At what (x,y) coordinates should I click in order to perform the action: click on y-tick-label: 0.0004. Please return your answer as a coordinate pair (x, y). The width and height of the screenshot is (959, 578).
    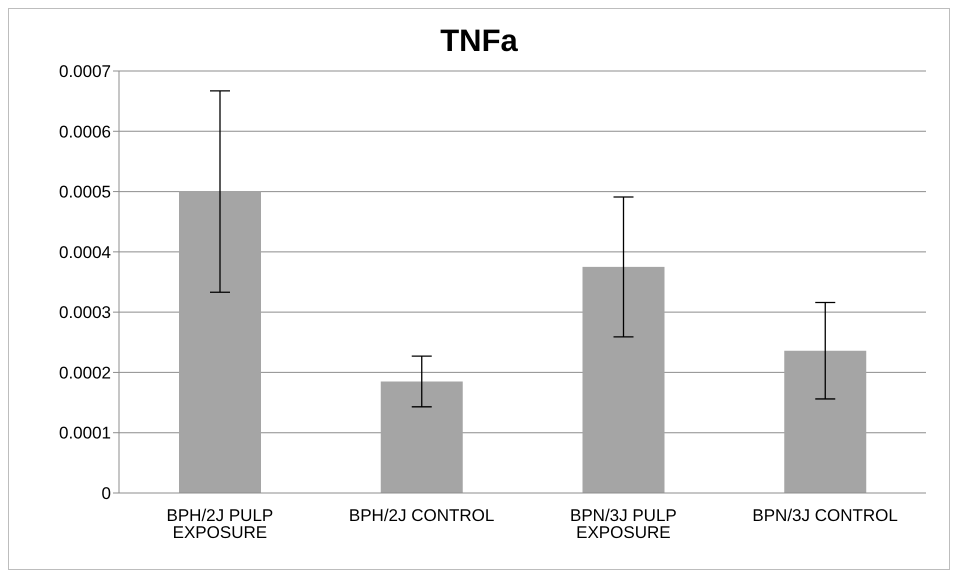
    Looking at the image, I should click on (85, 252).